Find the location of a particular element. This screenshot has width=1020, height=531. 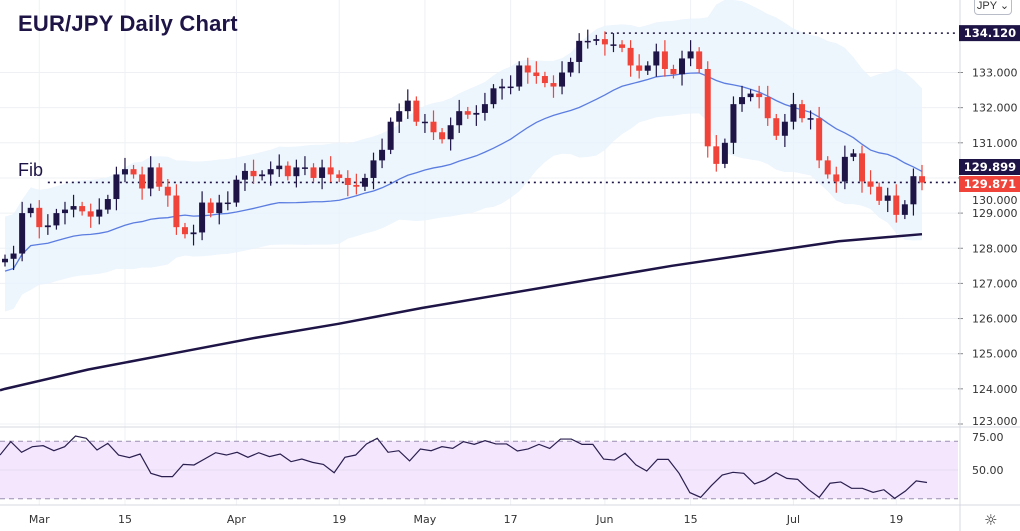

x-tick-label: Jul is located at coordinates (793, 519).